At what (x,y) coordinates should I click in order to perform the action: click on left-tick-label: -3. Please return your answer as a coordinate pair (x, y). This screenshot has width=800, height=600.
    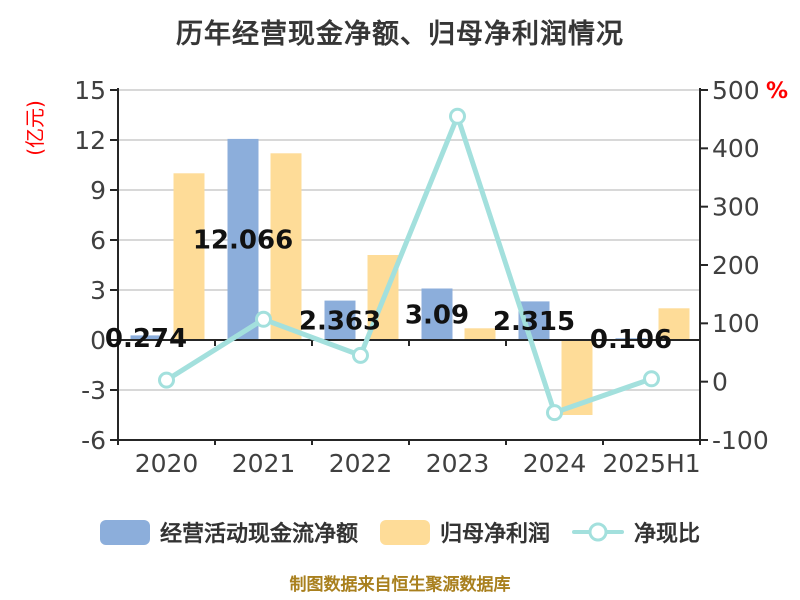
    Looking at the image, I should click on (93, 390).